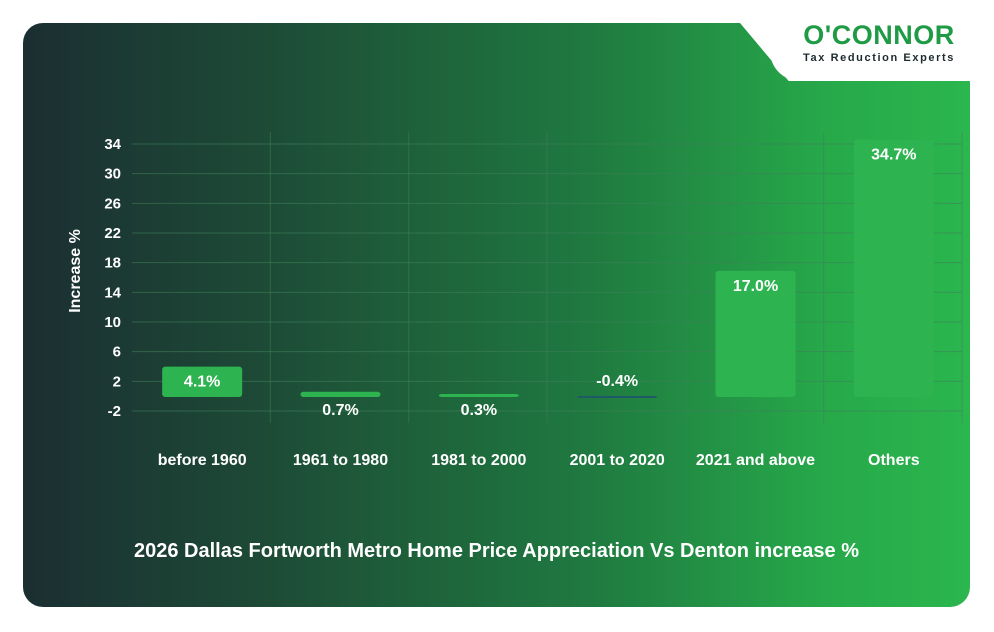  Describe the element at coordinates (478, 460) in the screenshot. I see `x-tick-label: 1981 to 2000` at that location.